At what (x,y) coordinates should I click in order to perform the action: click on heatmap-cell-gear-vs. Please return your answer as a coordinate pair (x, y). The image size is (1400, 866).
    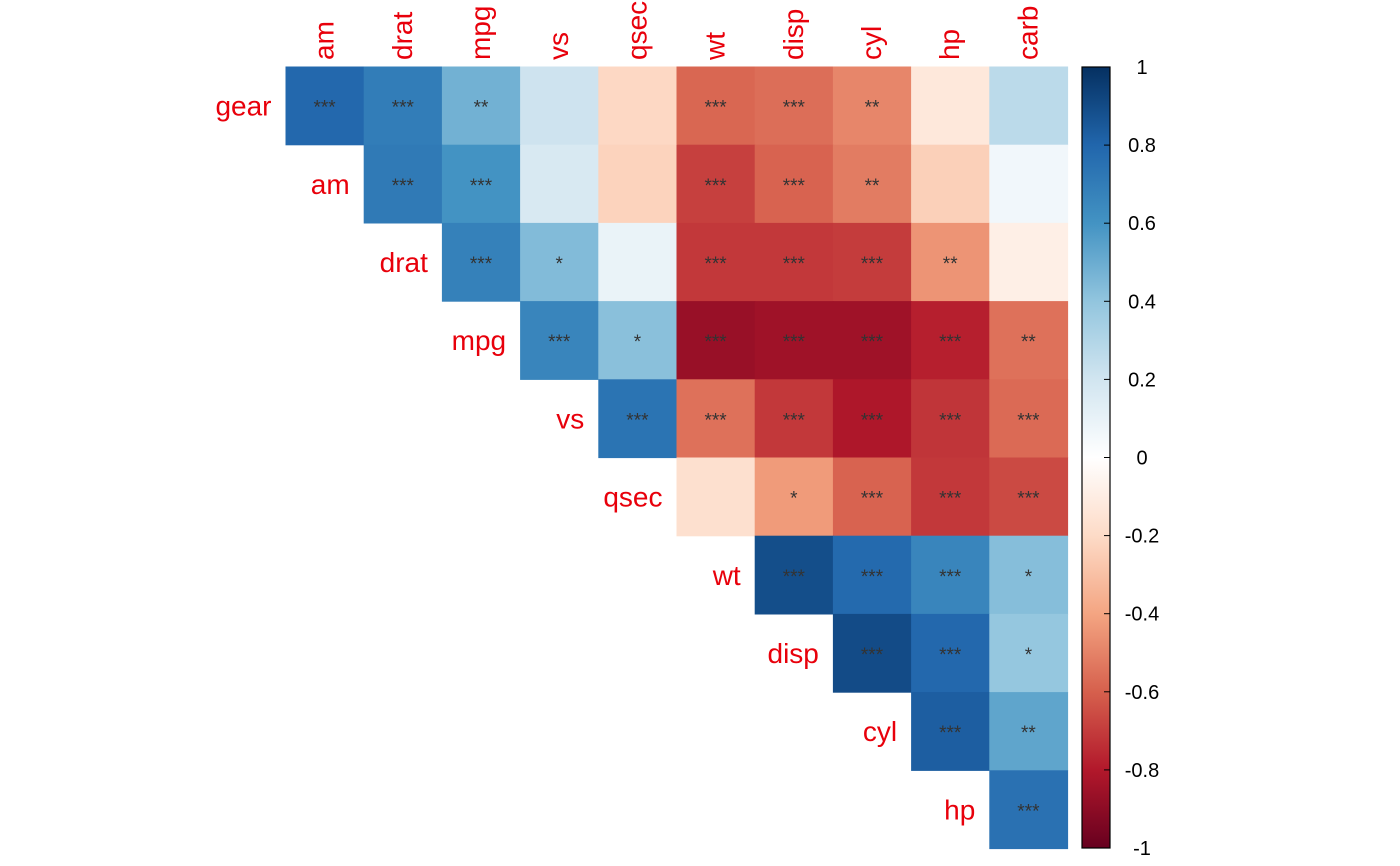
    Looking at the image, I should click on (559, 106).